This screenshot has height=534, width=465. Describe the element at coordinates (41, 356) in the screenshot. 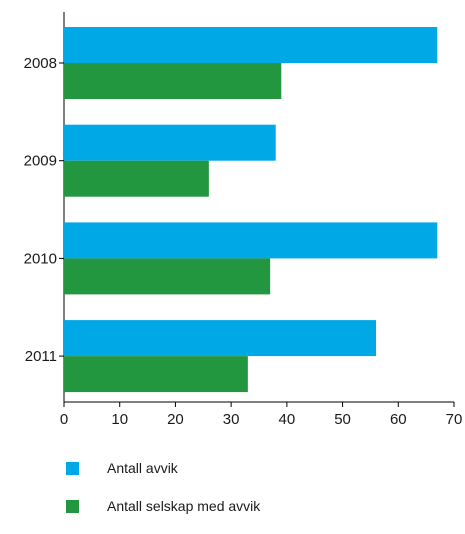

I see `y-tick-label-2011: 2011` at that location.